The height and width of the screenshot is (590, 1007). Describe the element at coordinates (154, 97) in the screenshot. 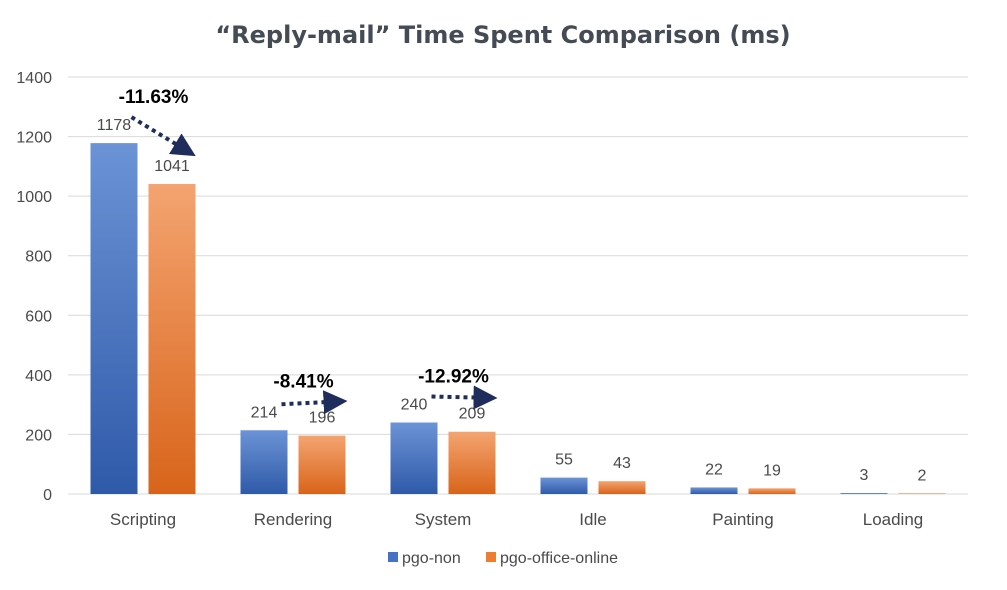

I see `annotation-label-scripting: -11.63%` at that location.